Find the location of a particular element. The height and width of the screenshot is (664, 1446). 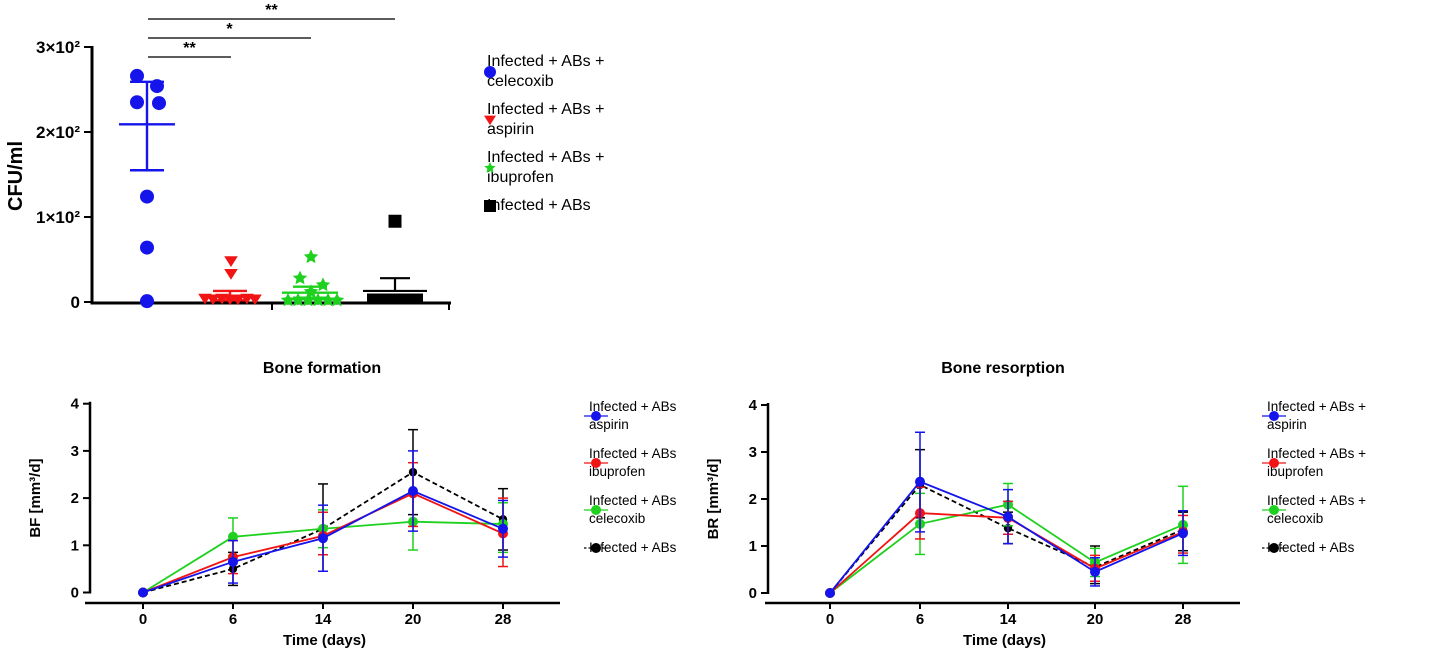

bone-resorption-title: Bone resorption is located at coordinates (1003, 368).